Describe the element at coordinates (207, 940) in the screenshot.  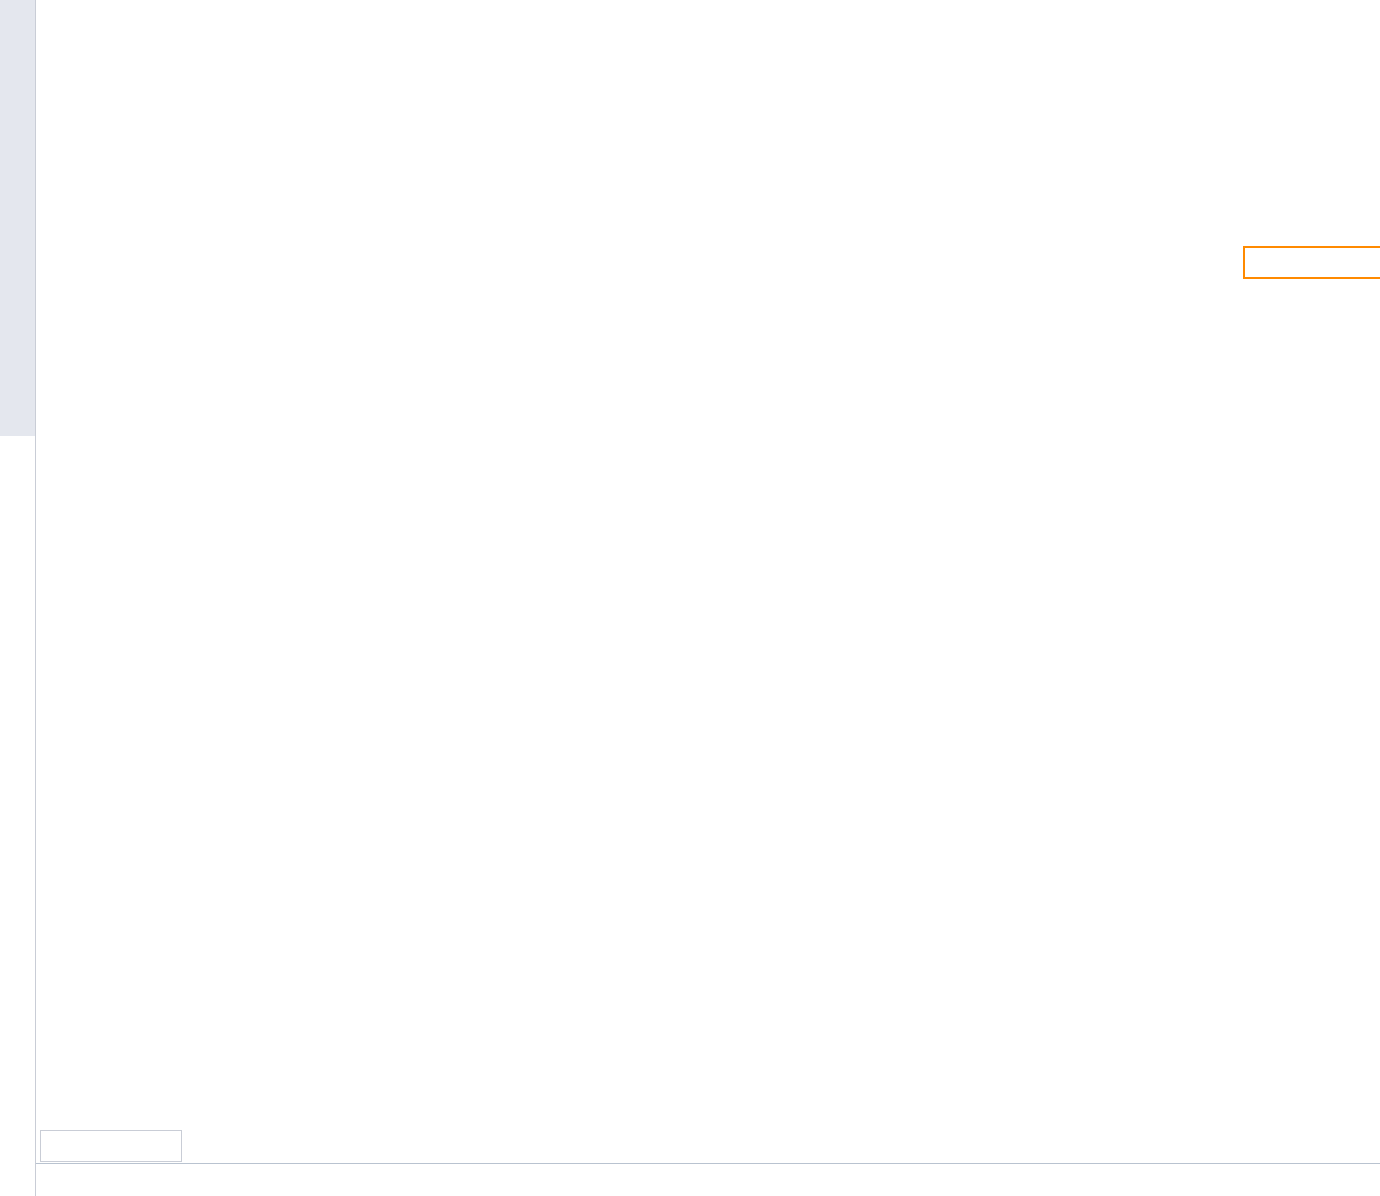
I see `rsi-header` at that location.